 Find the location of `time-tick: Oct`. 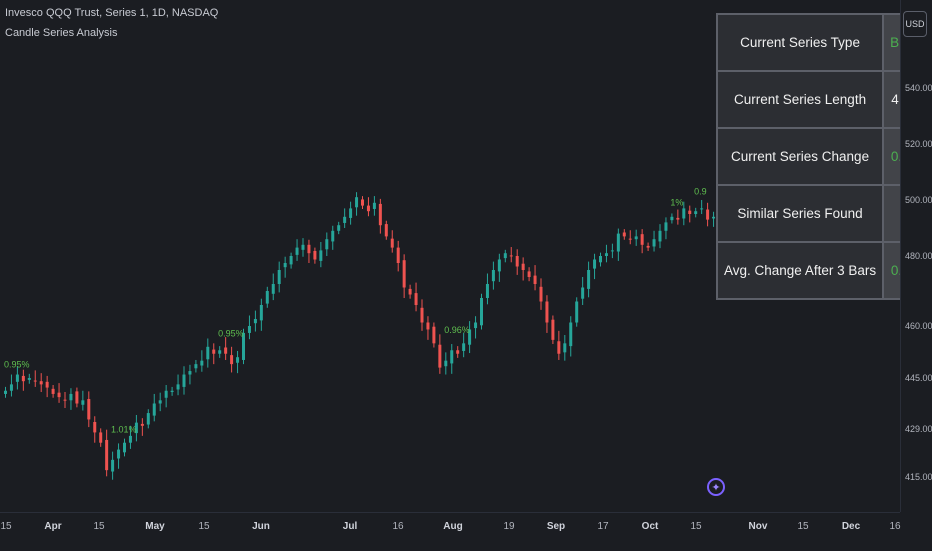

time-tick: Oct is located at coordinates (650, 526).